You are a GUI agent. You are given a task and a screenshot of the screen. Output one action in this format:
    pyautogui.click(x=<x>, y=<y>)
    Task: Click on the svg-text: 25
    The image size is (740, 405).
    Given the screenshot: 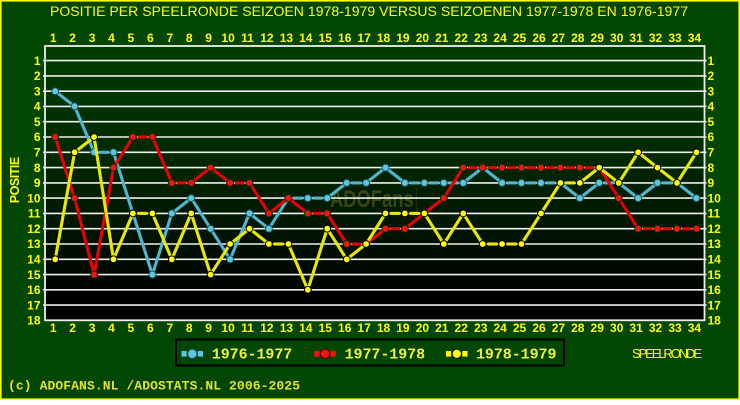 What is the action you would take?
    pyautogui.click(x=520, y=328)
    